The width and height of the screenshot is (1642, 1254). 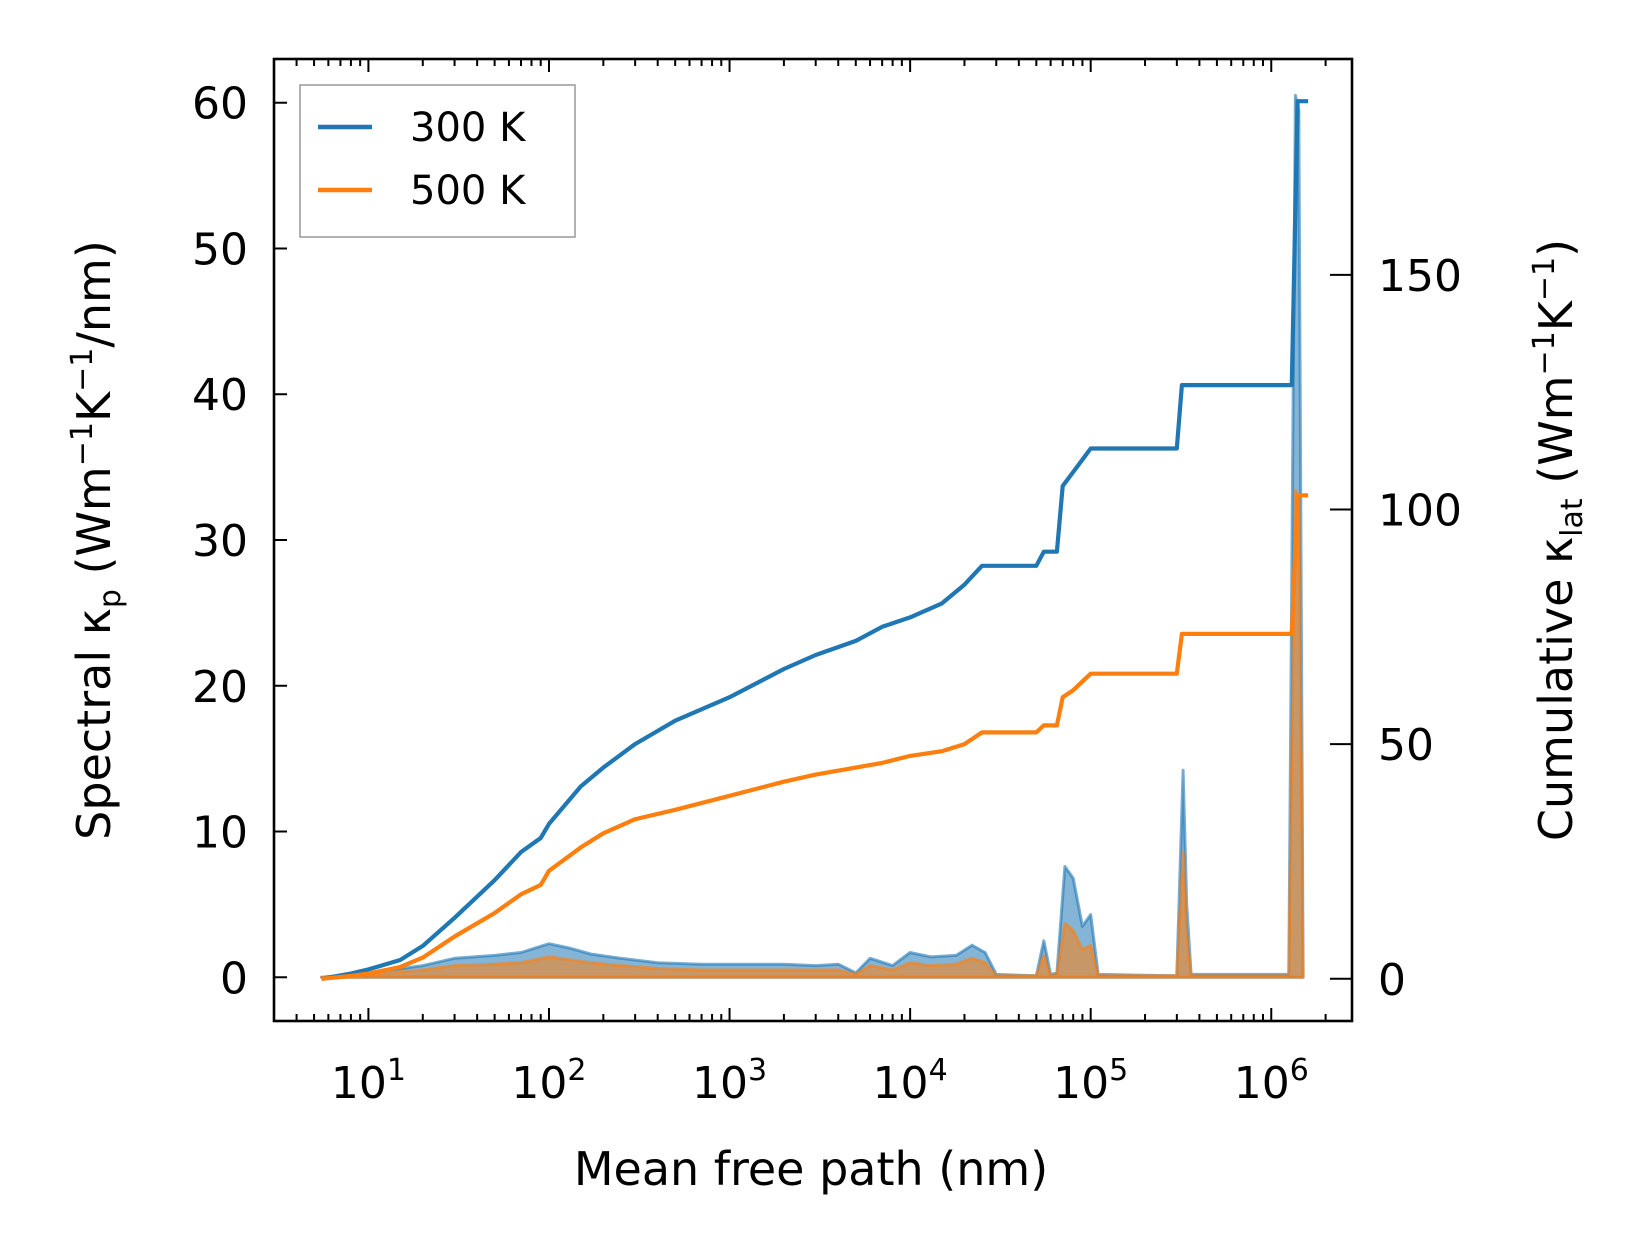 I want to click on y-left-axis-ticks: 0 10 20 30 40 50 60, so click(x=239, y=541).